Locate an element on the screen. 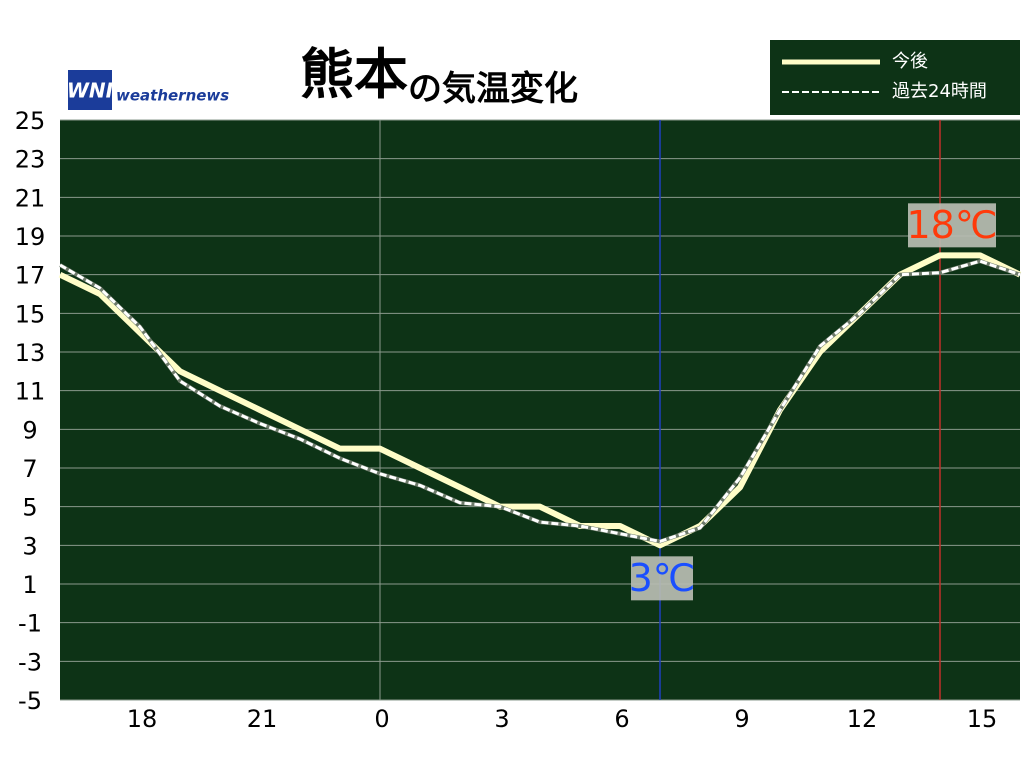 The image size is (1024, 768). x-tick-label: 15 is located at coordinates (982, 719).